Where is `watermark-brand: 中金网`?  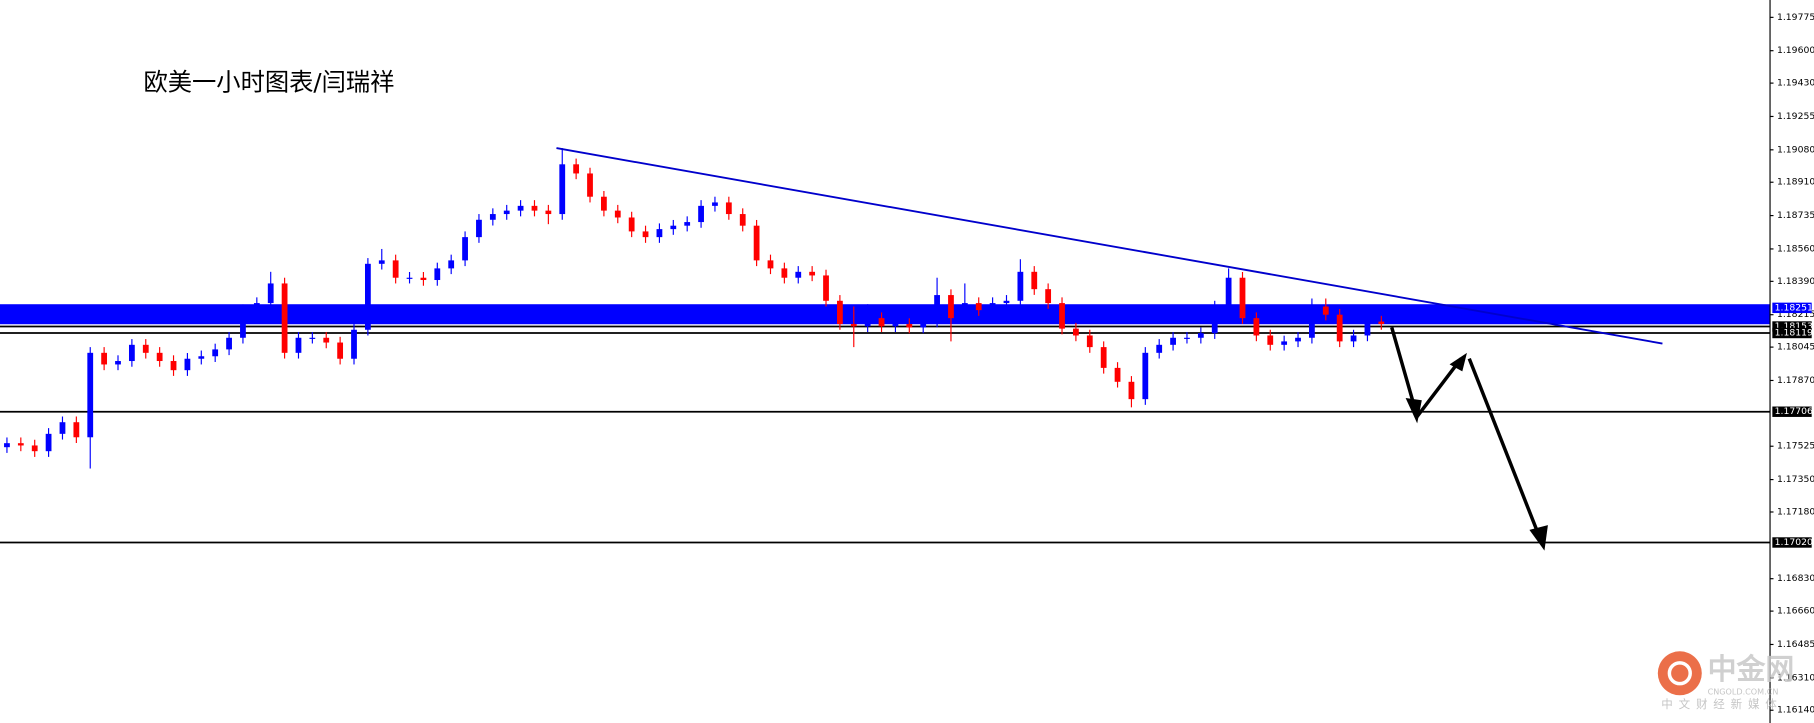 watermark-brand: 中金网 is located at coordinates (1751, 669).